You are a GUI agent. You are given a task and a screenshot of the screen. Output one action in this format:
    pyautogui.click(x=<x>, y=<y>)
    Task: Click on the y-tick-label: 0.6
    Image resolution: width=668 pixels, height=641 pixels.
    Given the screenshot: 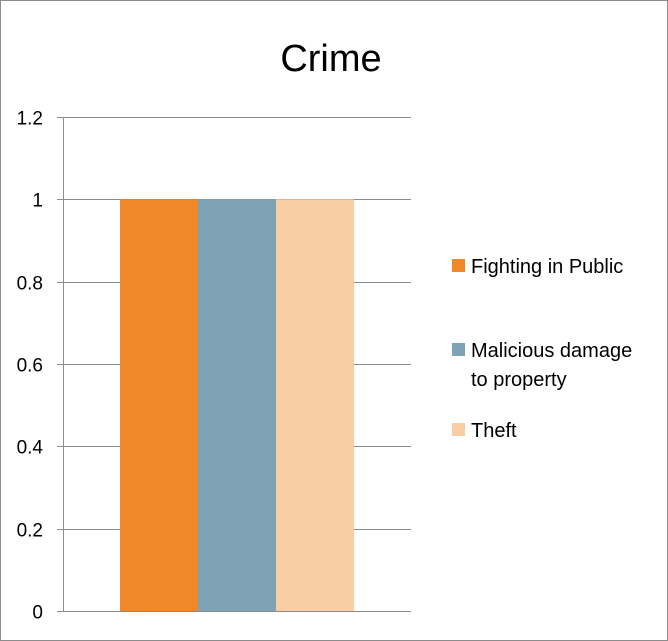 What is the action you would take?
    pyautogui.click(x=30, y=366)
    